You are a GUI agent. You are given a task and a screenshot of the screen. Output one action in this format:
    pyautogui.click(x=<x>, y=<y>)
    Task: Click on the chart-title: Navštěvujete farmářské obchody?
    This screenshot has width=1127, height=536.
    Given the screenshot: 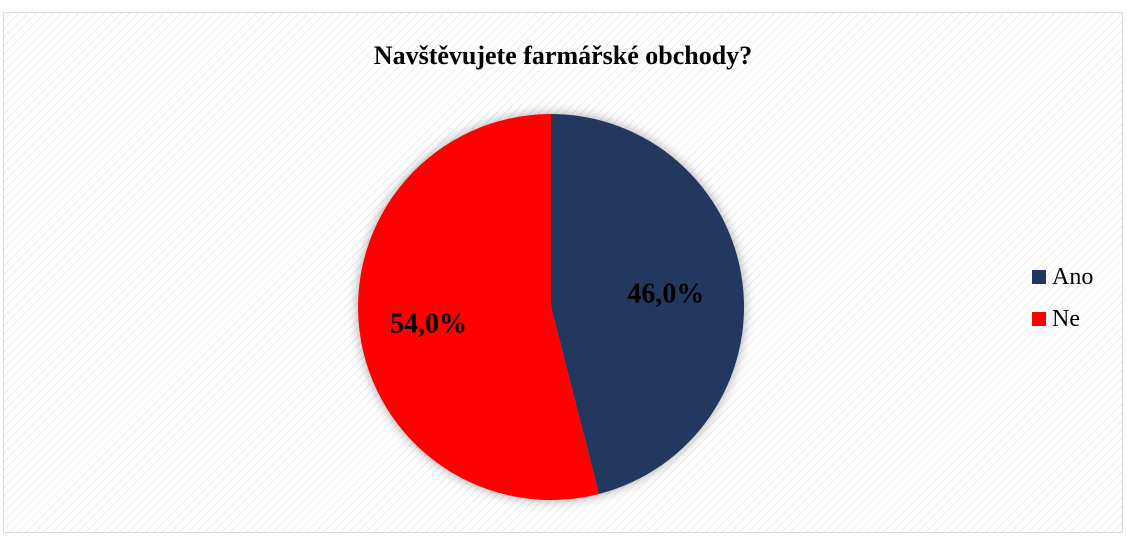 What is the action you would take?
    pyautogui.click(x=563, y=55)
    